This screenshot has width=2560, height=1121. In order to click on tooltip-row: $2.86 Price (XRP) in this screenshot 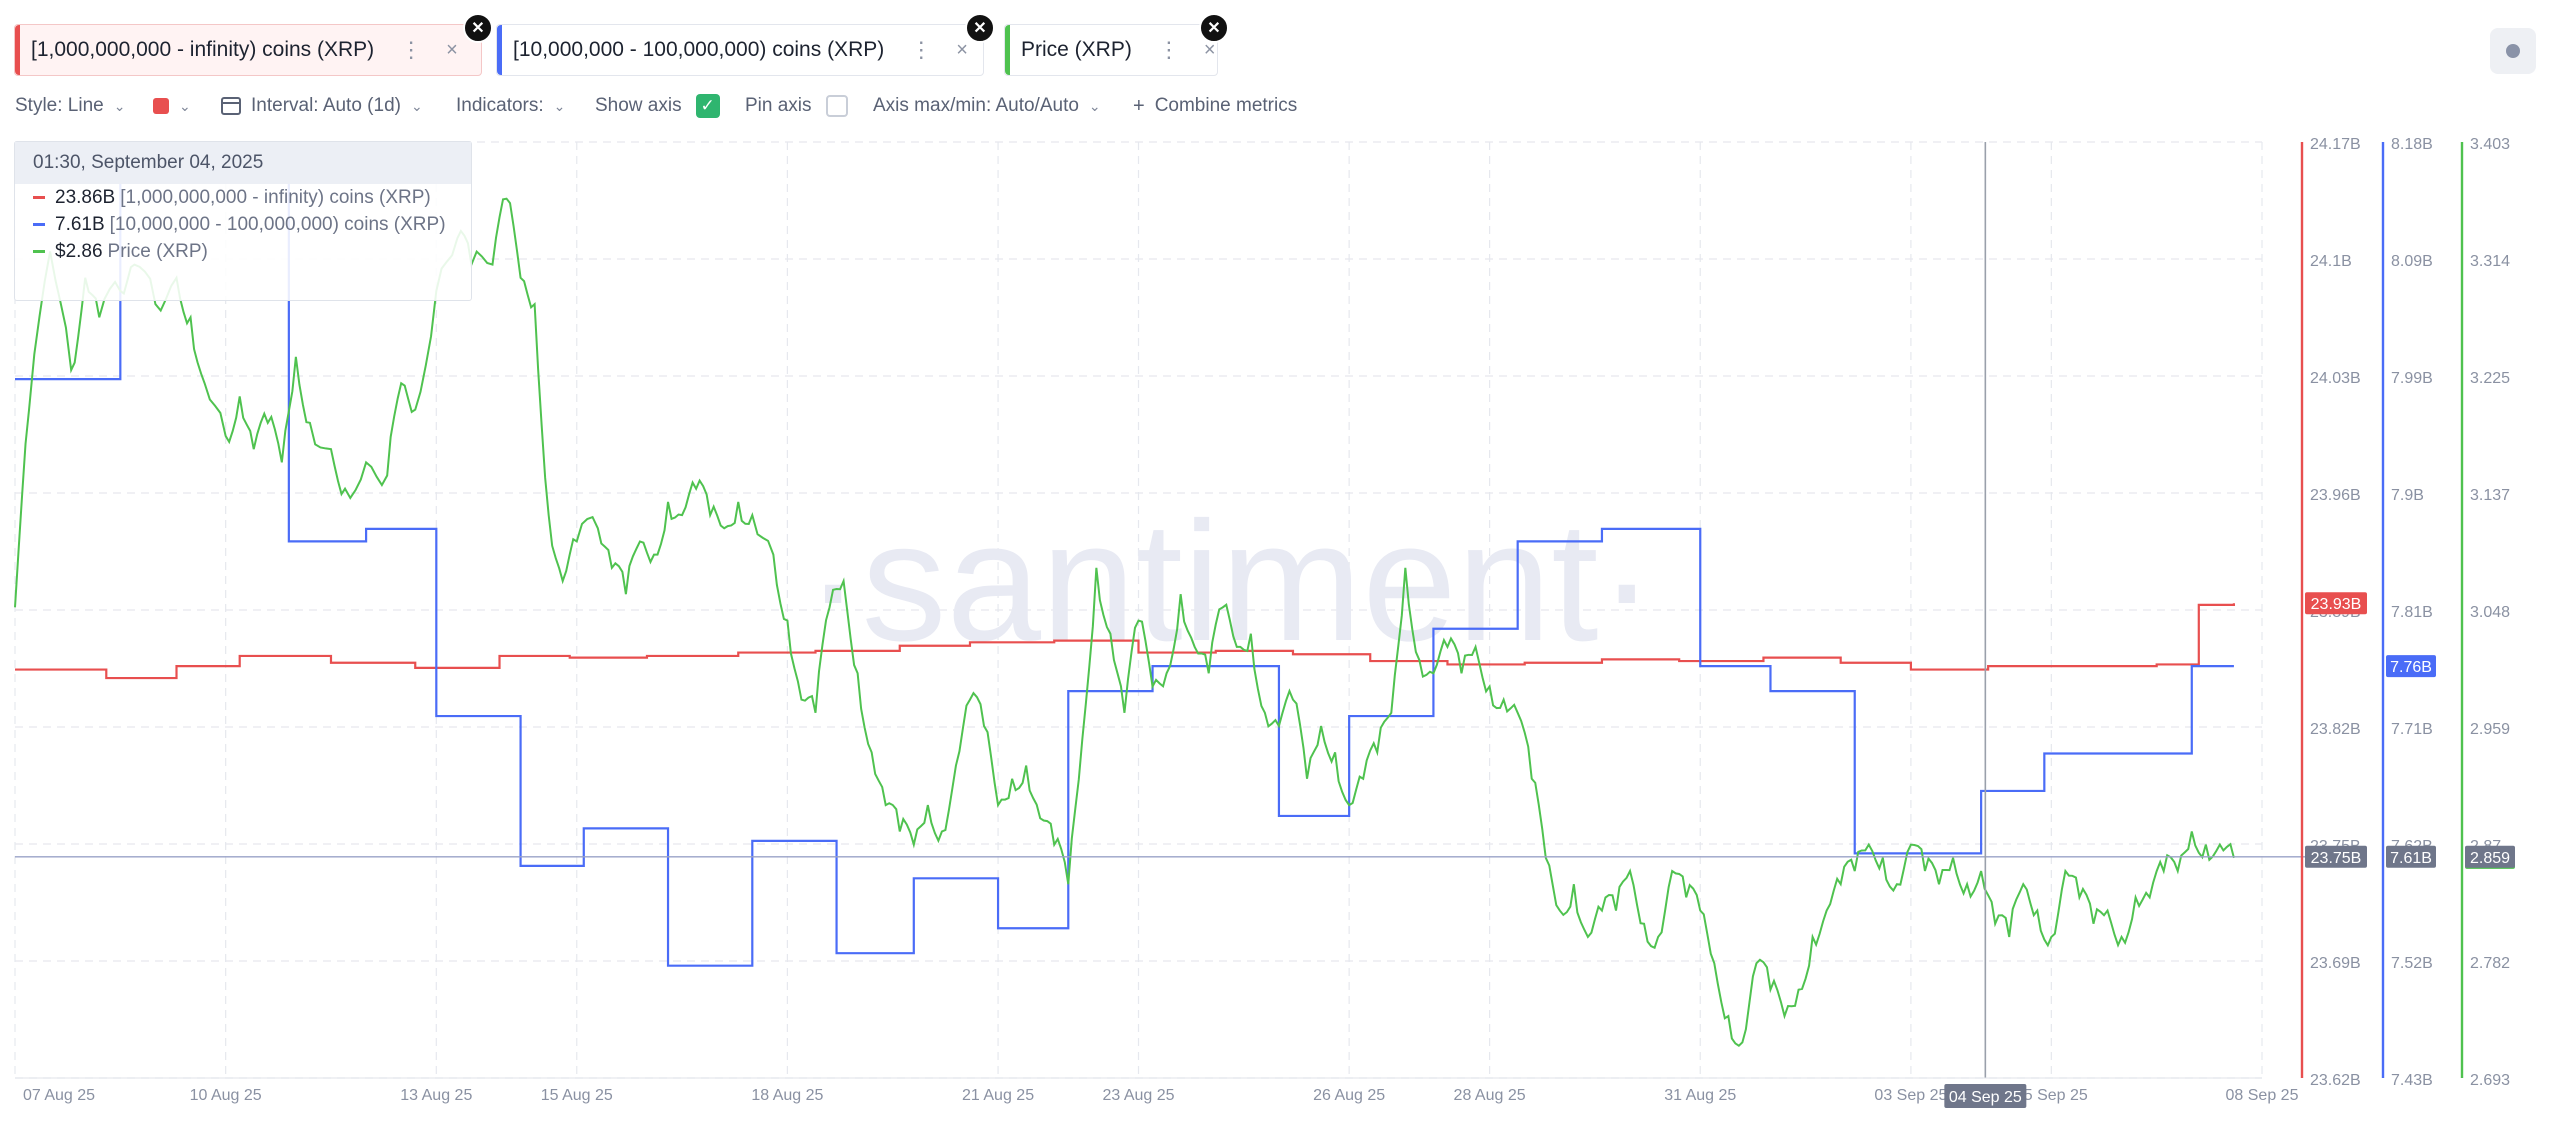, I will do `click(243, 251)`.